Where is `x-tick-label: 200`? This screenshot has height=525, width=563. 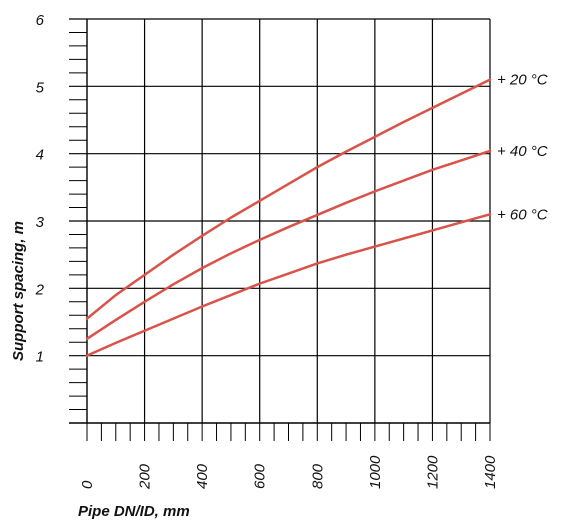
x-tick-label: 200 is located at coordinates (145, 476).